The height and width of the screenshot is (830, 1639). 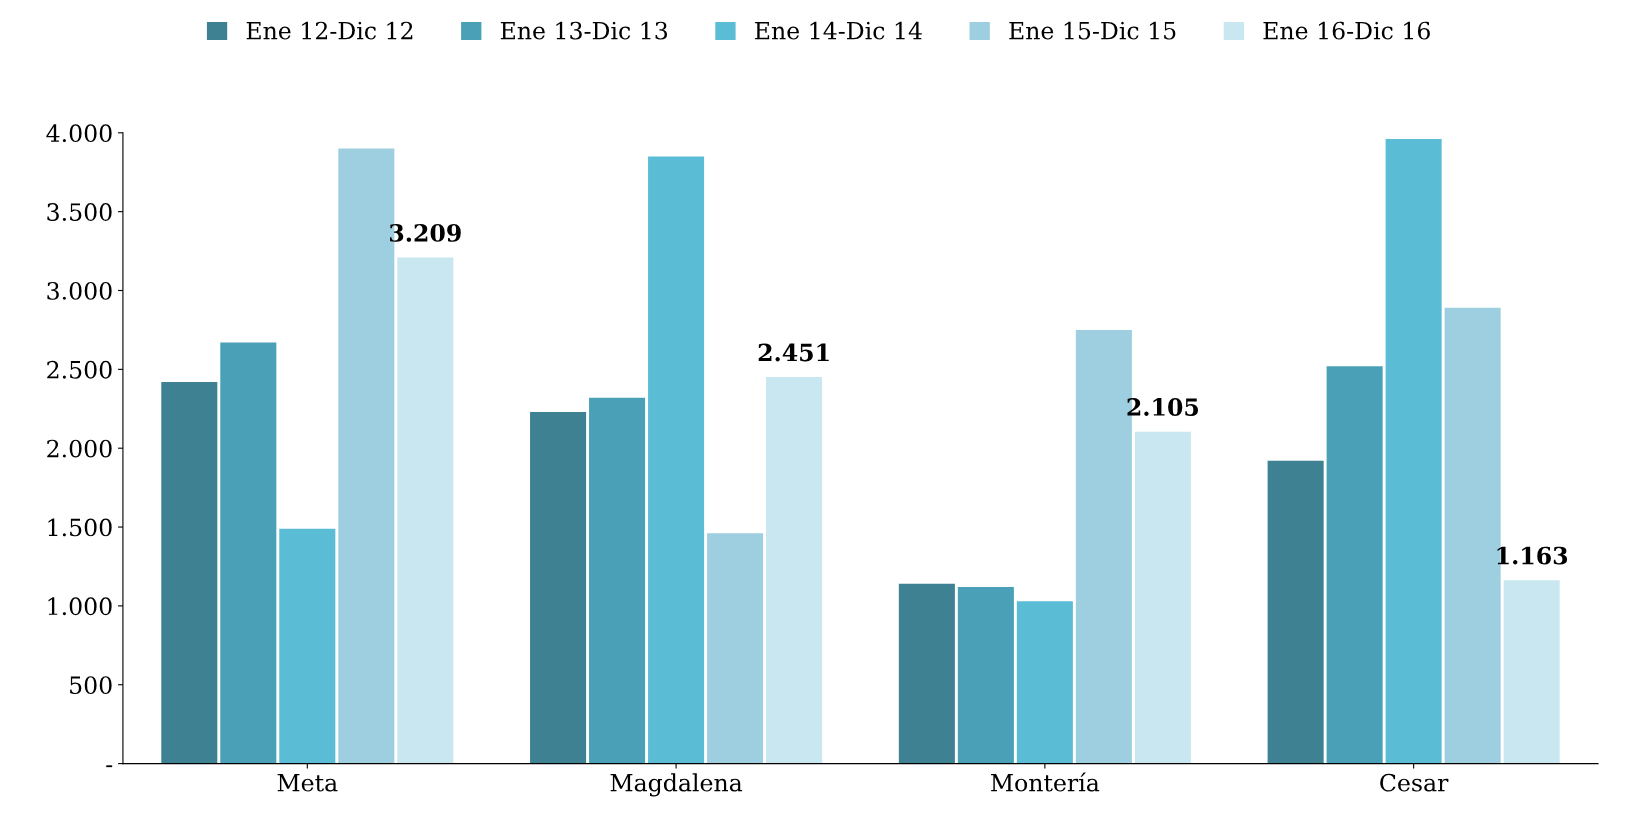 What do you see at coordinates (79, 290) in the screenshot?
I see `y-tick-label: 3.000` at bounding box center [79, 290].